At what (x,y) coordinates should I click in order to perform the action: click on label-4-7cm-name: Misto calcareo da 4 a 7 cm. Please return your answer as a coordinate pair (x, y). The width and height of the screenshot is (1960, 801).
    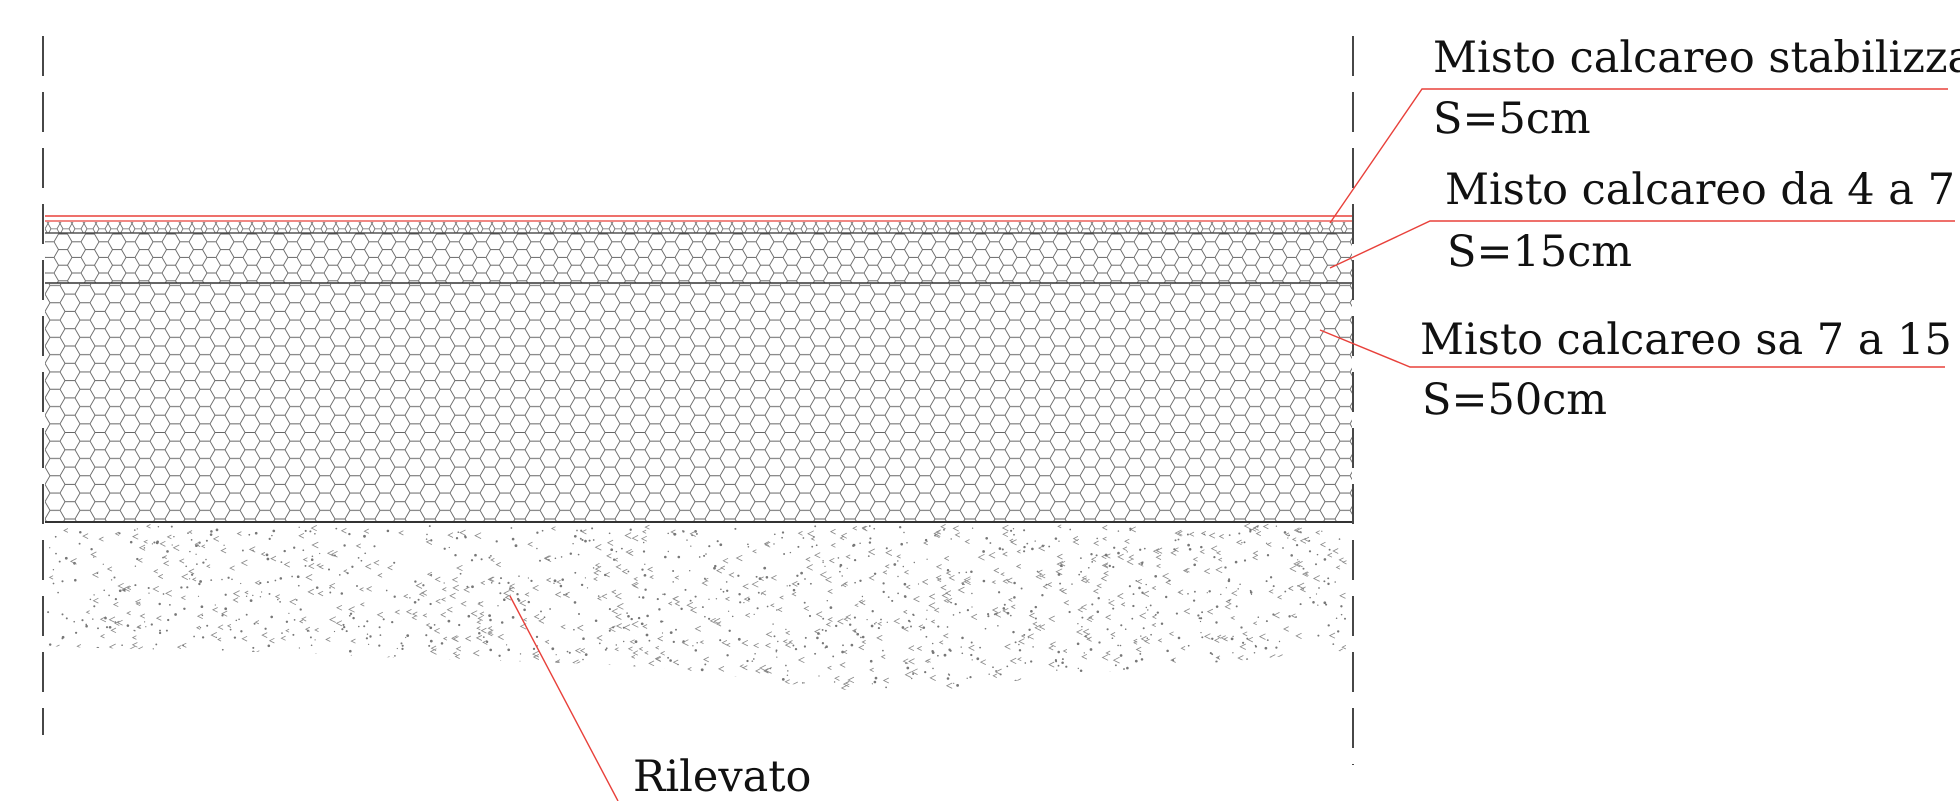
    Looking at the image, I should click on (1702, 190).